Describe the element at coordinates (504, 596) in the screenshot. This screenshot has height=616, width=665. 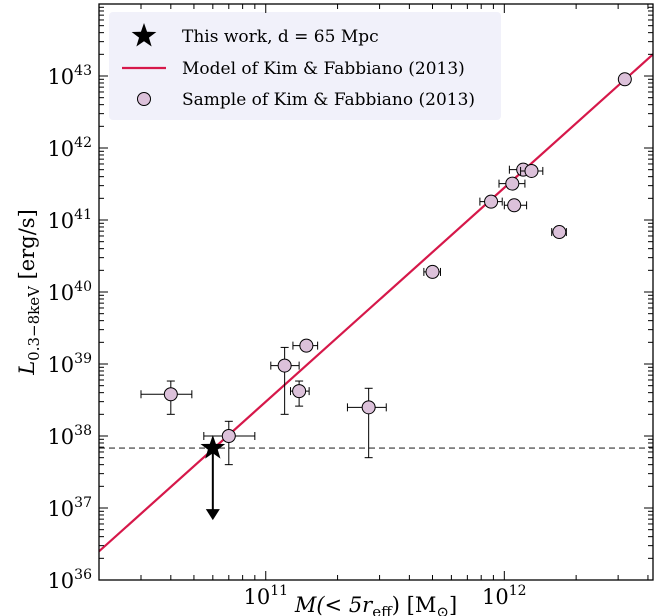
I see `x-tick-label: 1012` at that location.